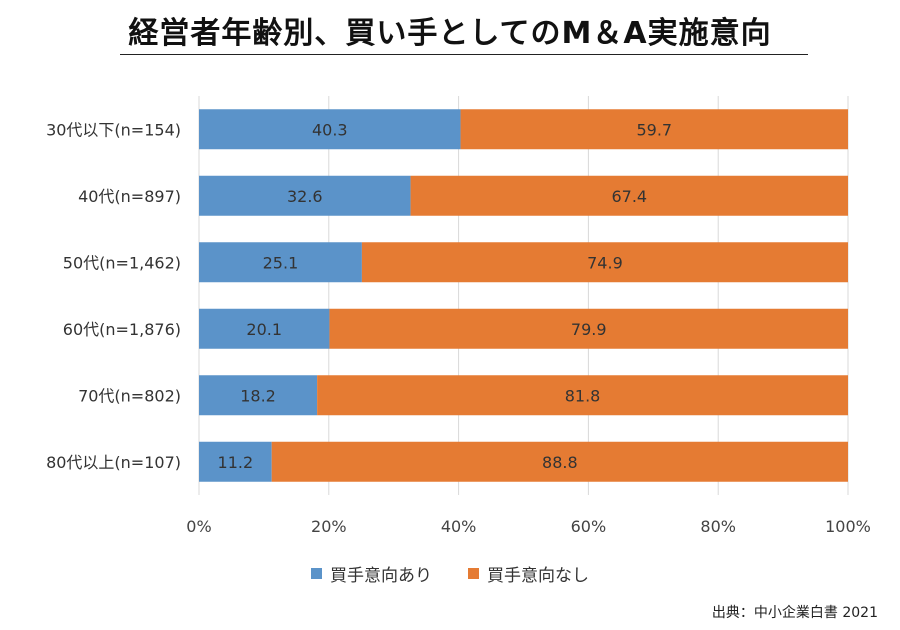 This screenshot has width=900, height=630. What do you see at coordinates (129, 196) in the screenshot?
I see `category-label: 40代(n=897)` at bounding box center [129, 196].